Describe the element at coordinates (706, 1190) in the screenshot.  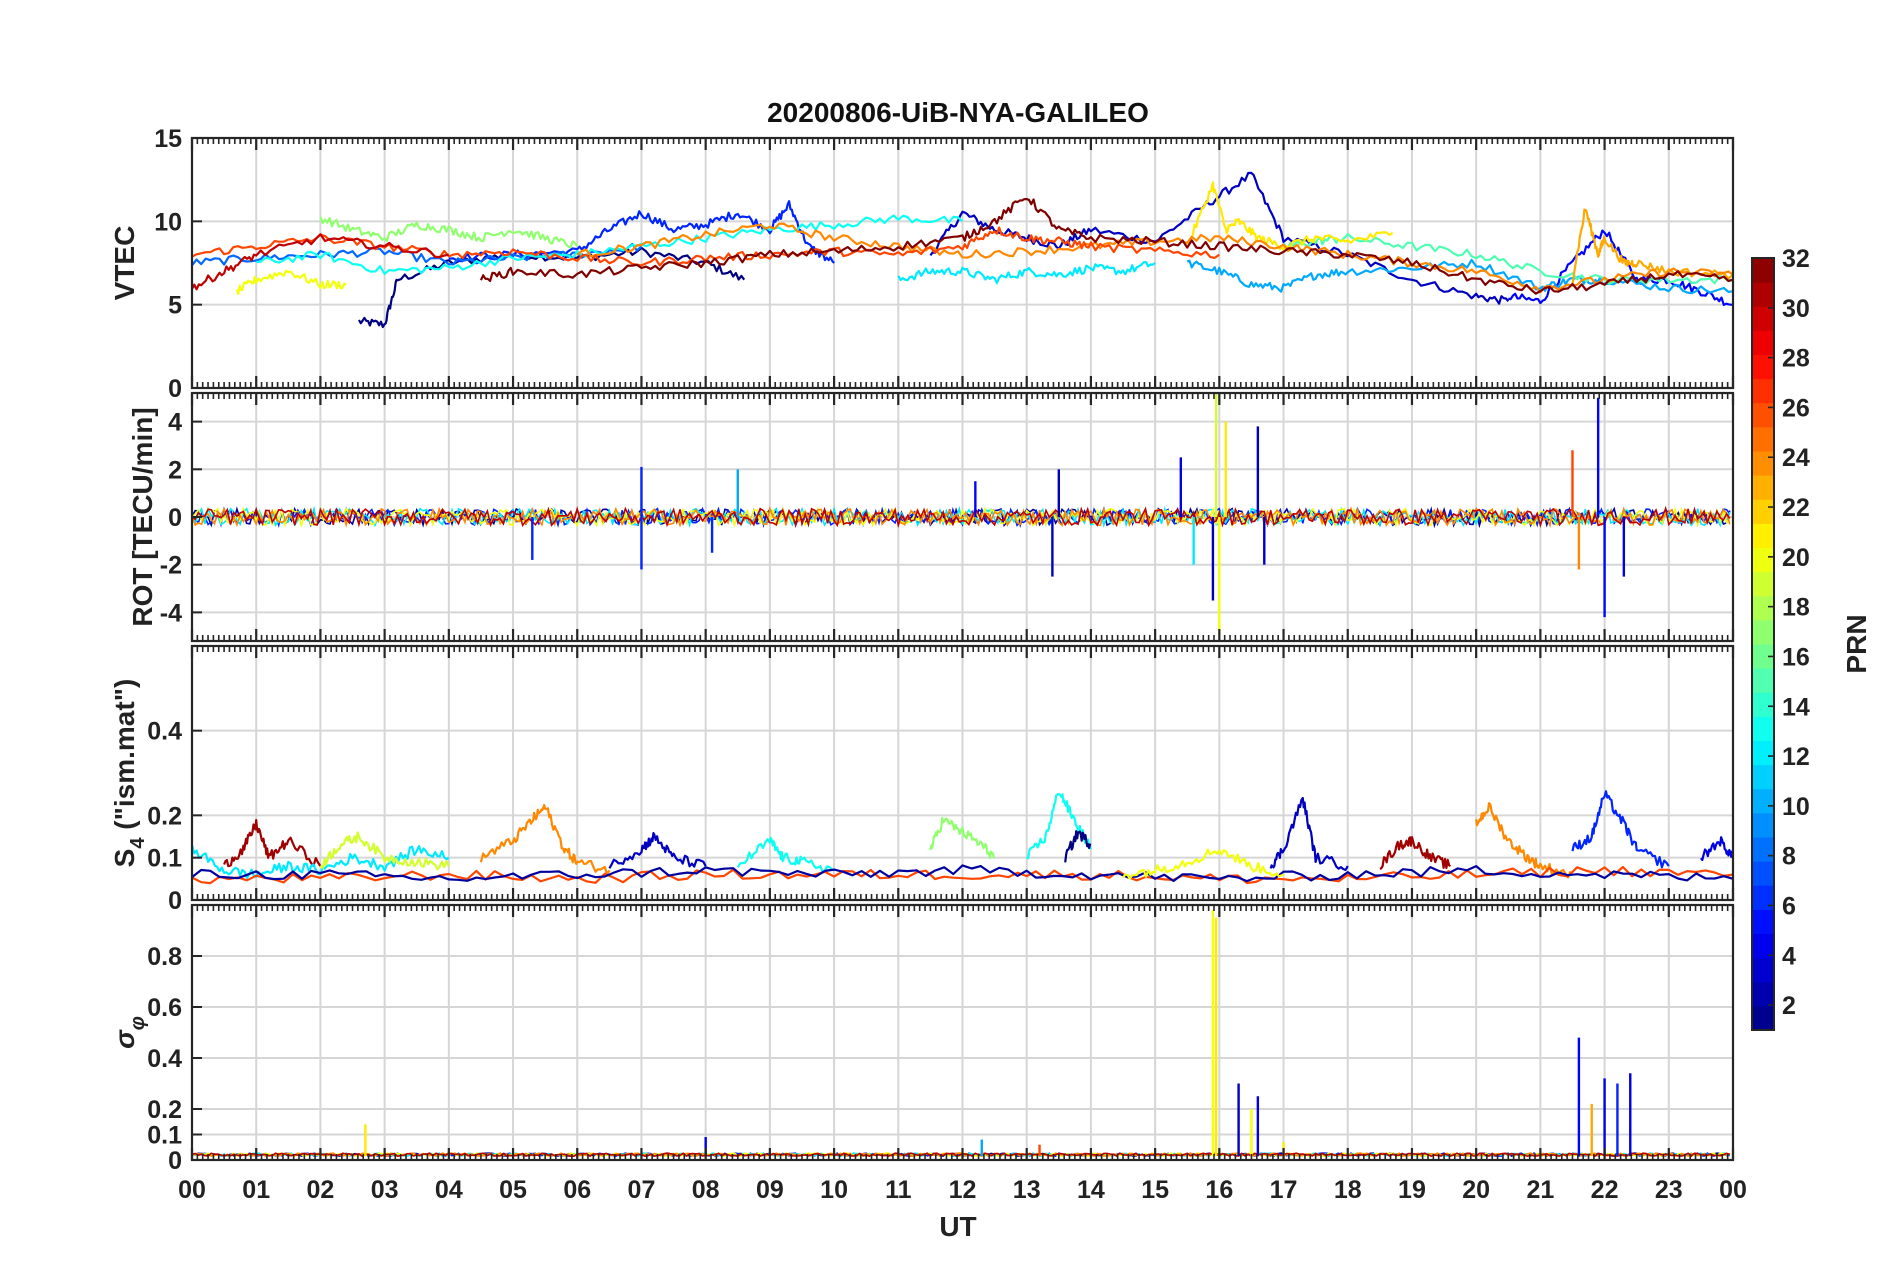
I see `x-tick-label: 08` at that location.